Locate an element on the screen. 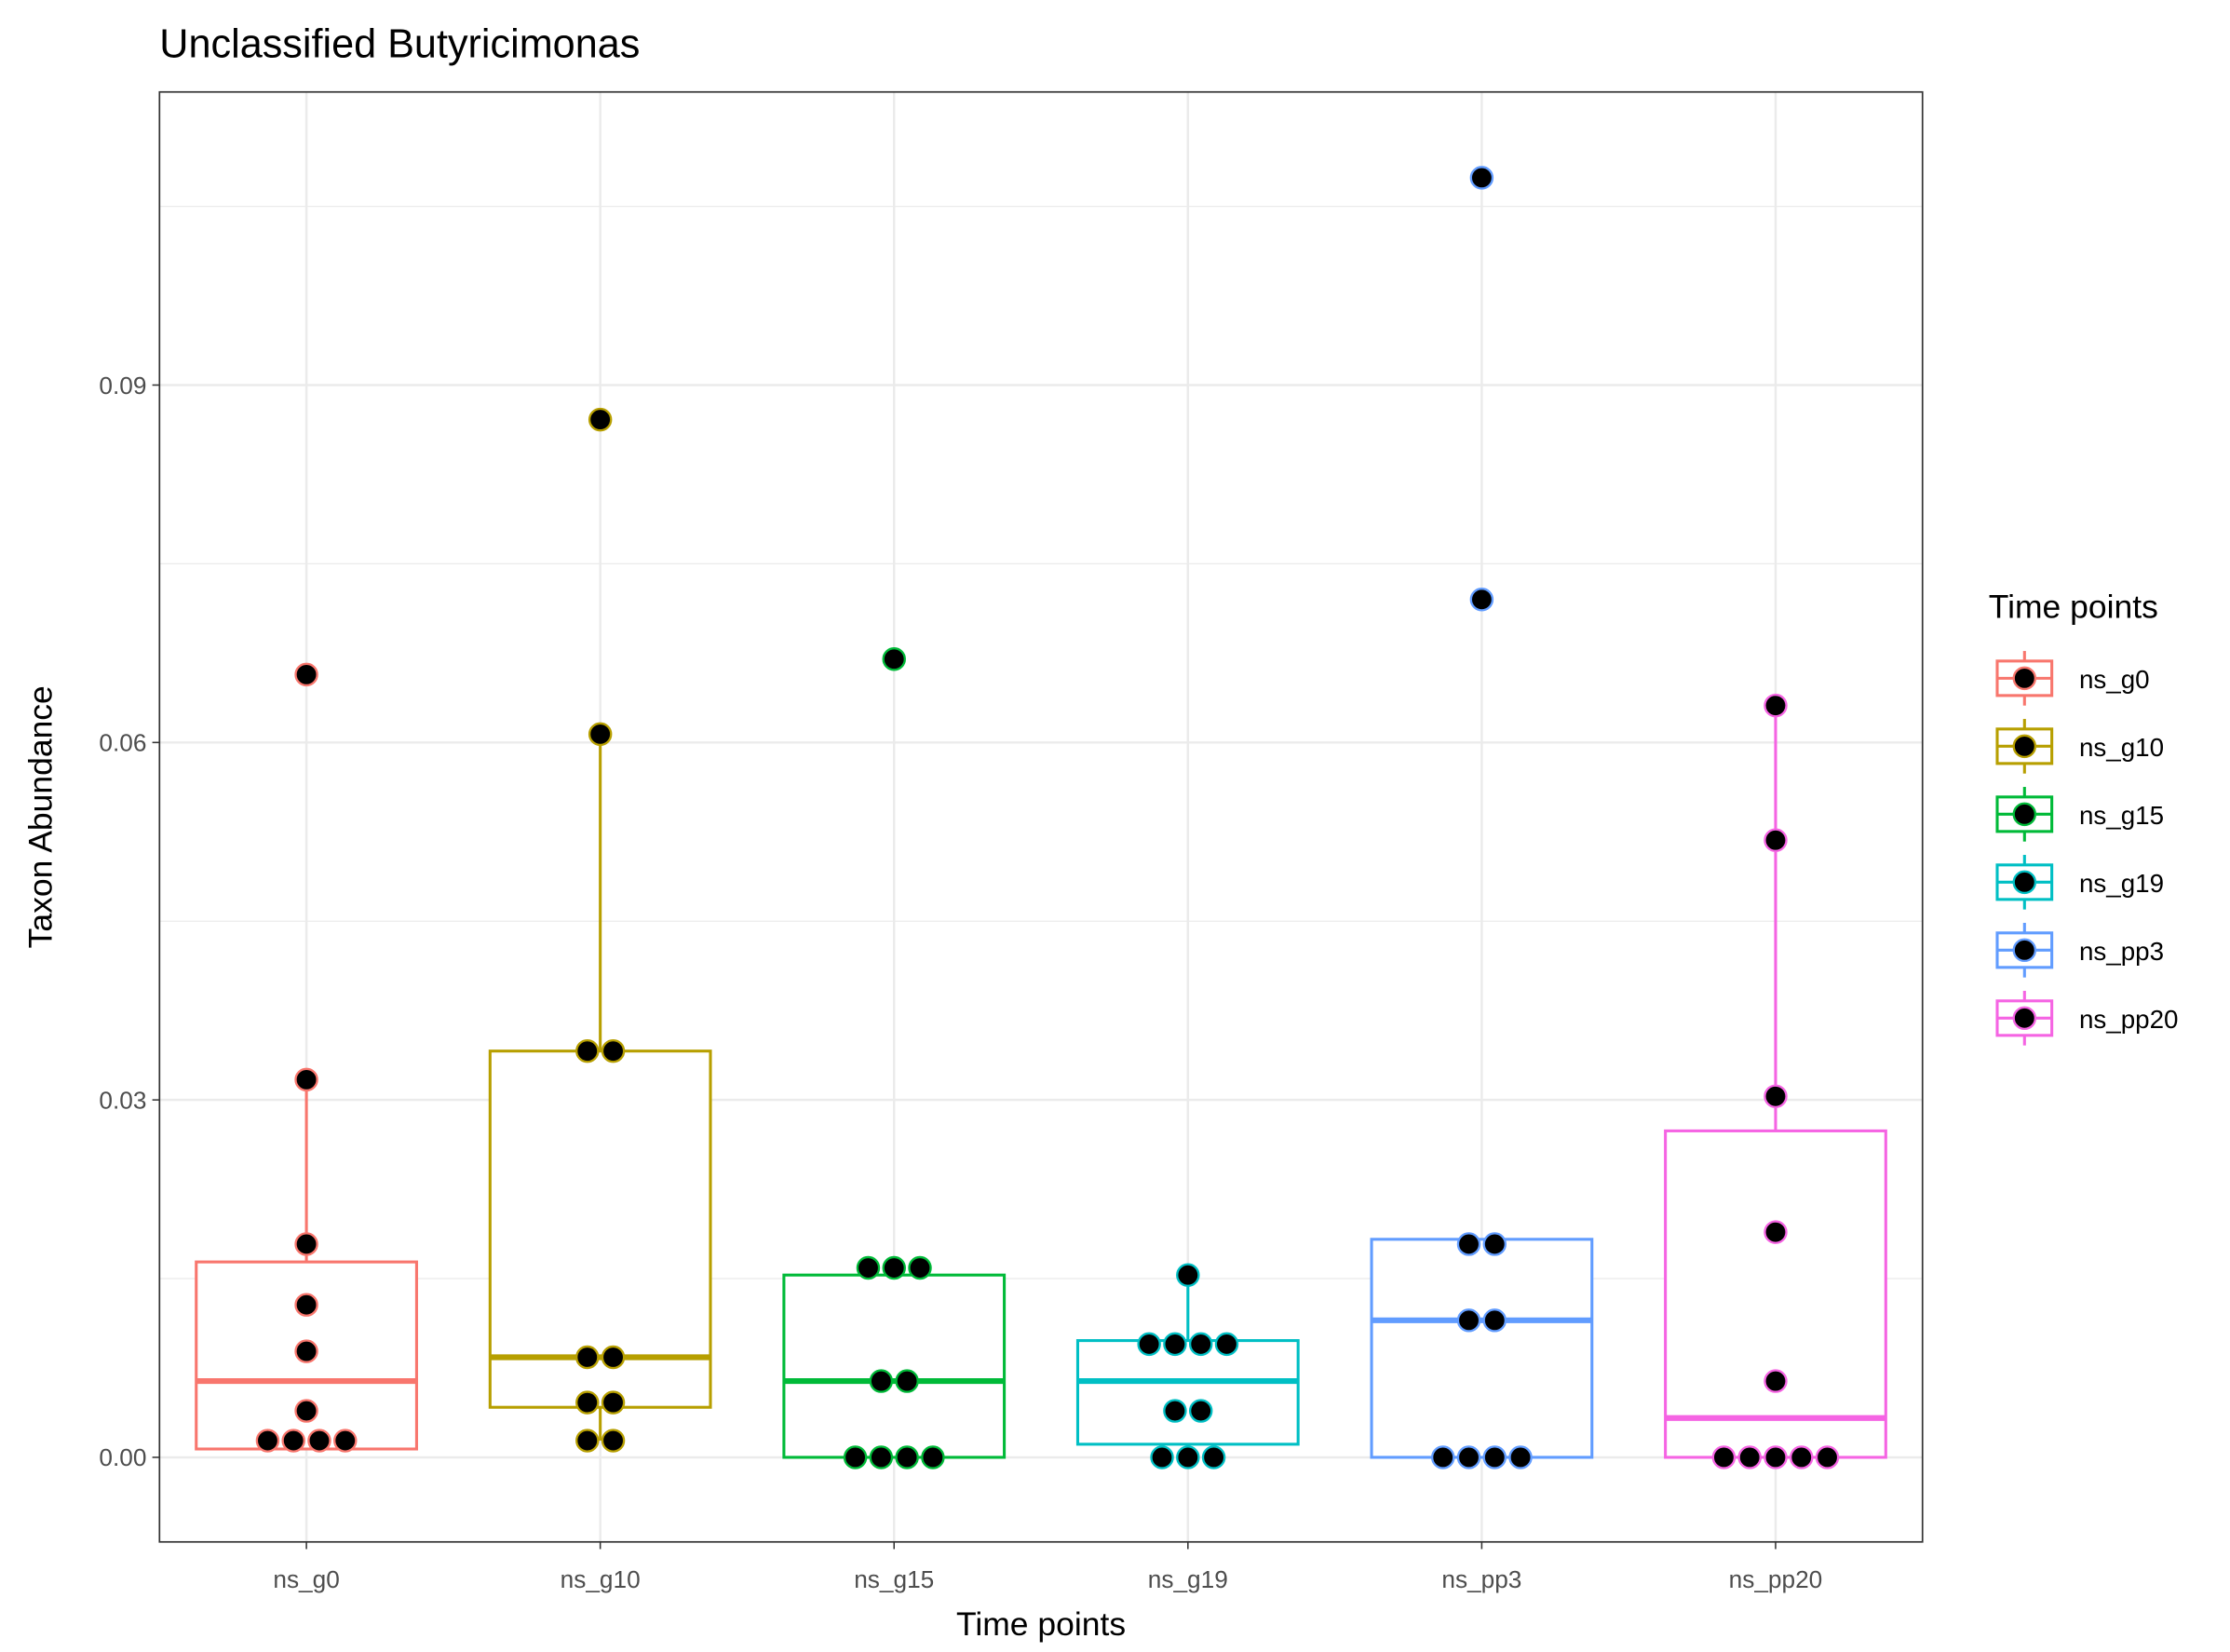  legend: ns_g0 ns_g10 ns_g15 ns_g19 ns_pp3 ns_pp20 is located at coordinates (2087, 848).